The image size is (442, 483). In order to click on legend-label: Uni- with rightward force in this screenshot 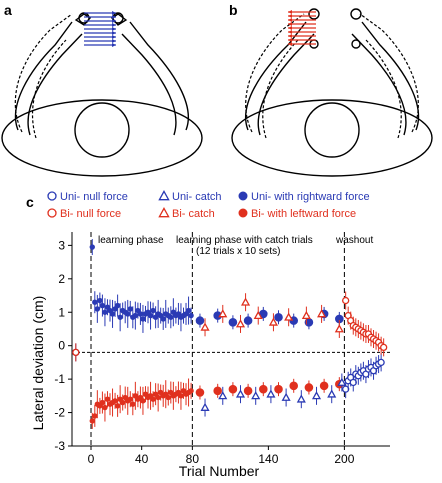, I will do `click(310, 197)`.